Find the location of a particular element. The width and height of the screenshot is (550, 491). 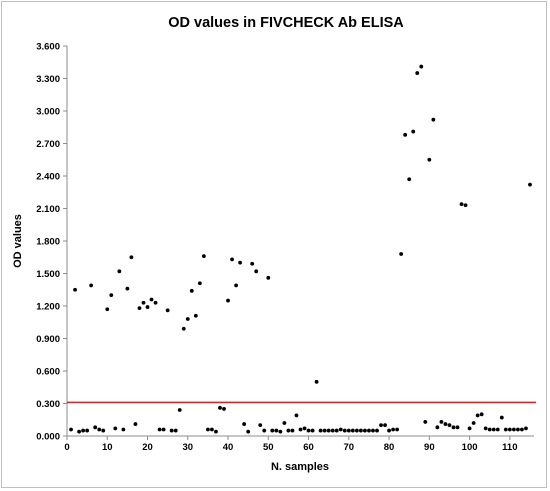

chart-title: OD values in FIVCHECK Ab ELISA is located at coordinates (286, 23).